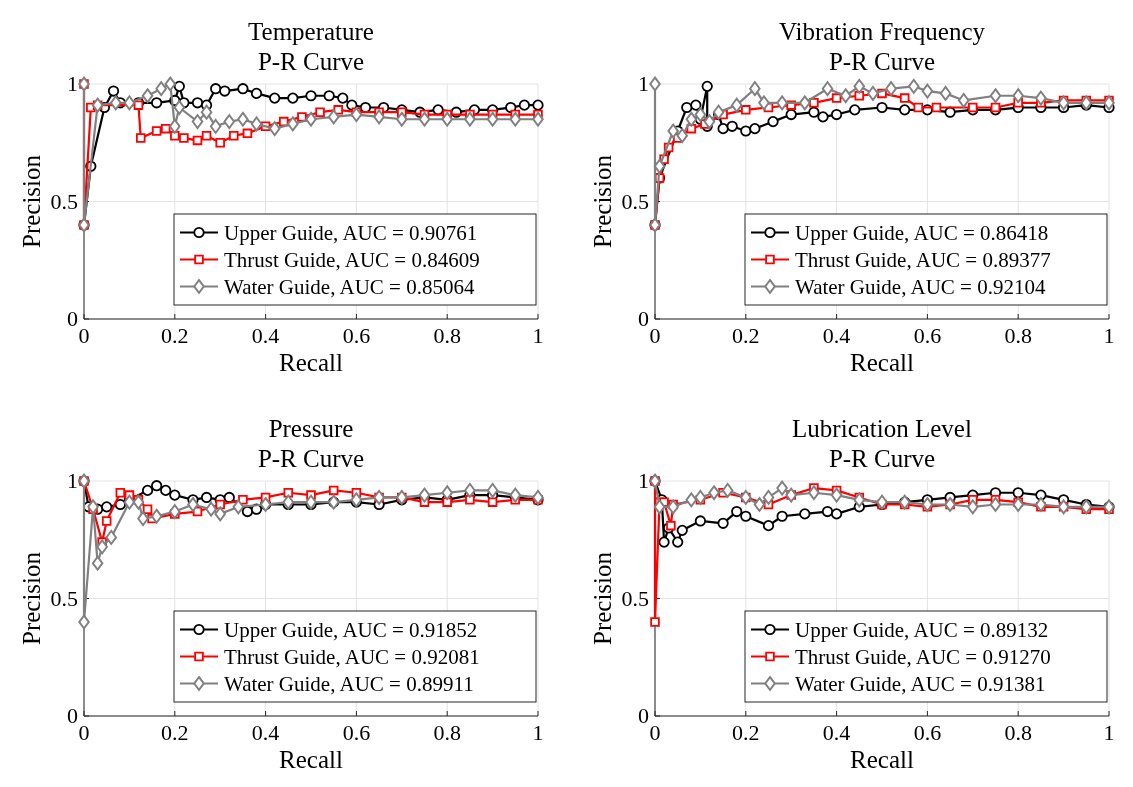 This screenshot has width=1133, height=787. What do you see at coordinates (923, 656) in the screenshot?
I see `legend-label: Thrust Guide, AUC = 0.91270` at bounding box center [923, 656].